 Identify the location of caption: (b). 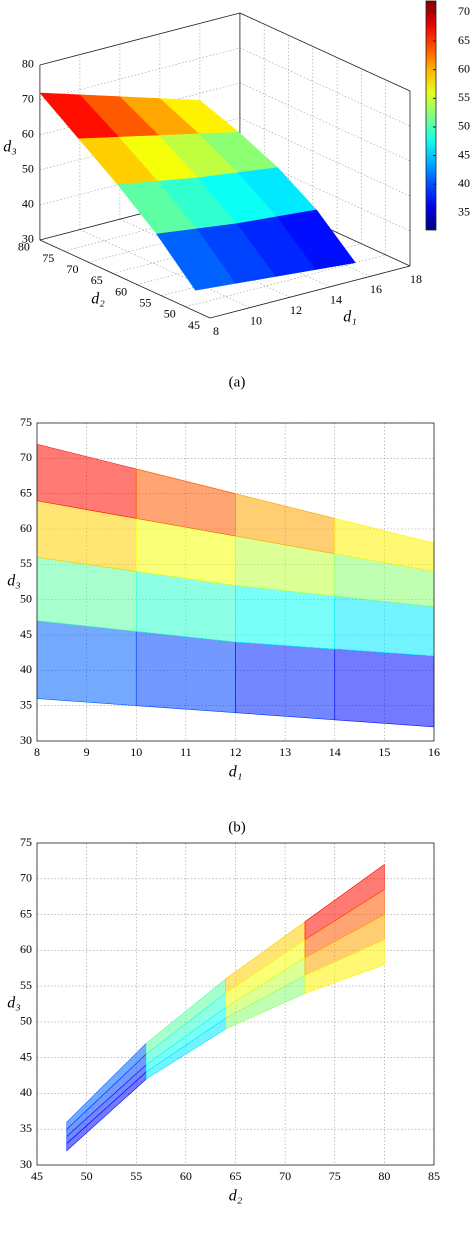
(237, 827).